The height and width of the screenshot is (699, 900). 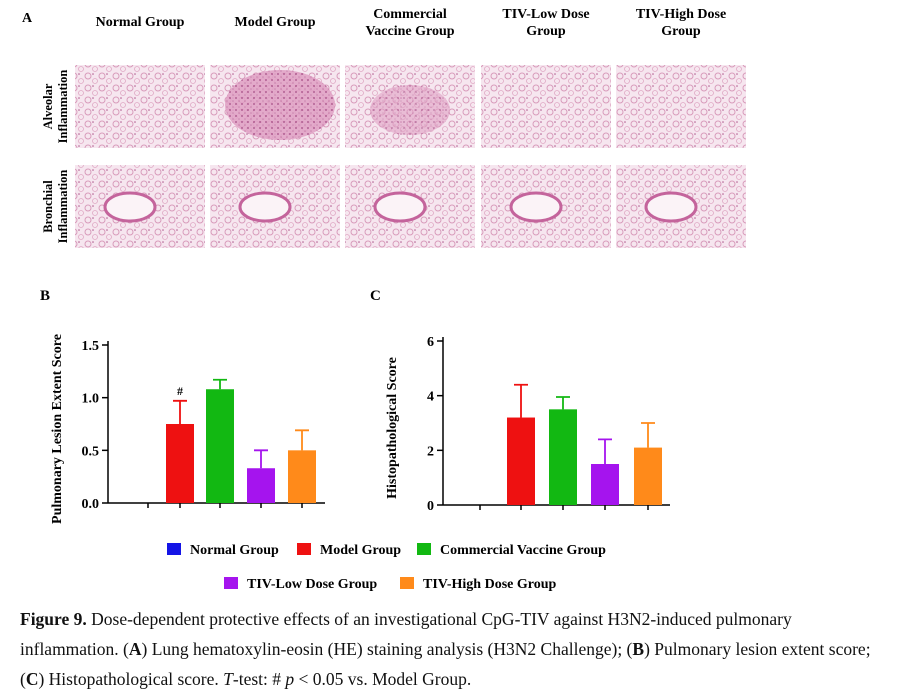 I want to click on caption-label: Figure 9., so click(x=53, y=619).